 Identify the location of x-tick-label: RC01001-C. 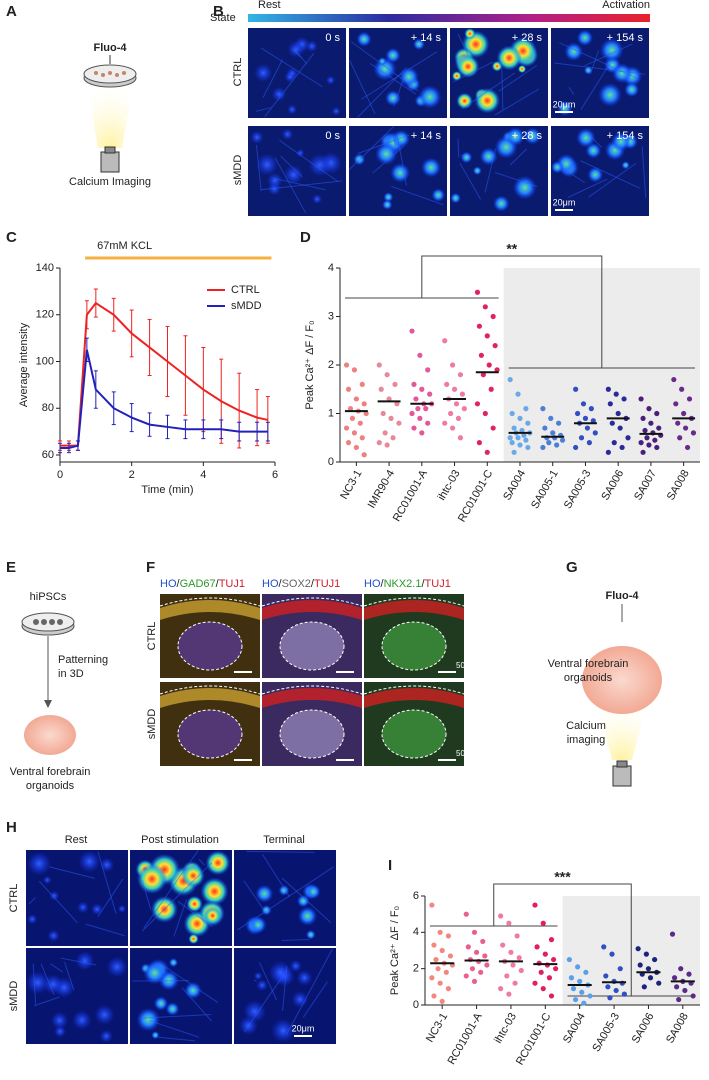
(533, 1039).